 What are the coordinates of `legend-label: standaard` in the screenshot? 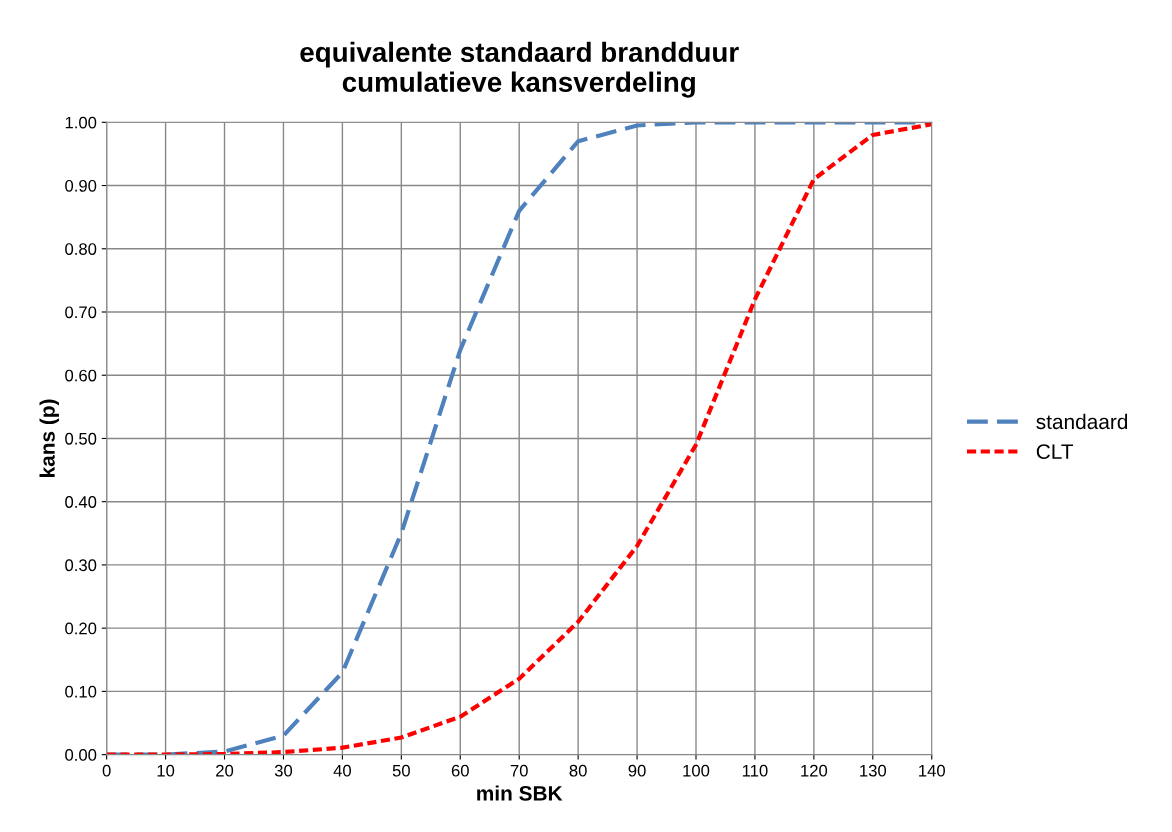 It's located at (1082, 421).